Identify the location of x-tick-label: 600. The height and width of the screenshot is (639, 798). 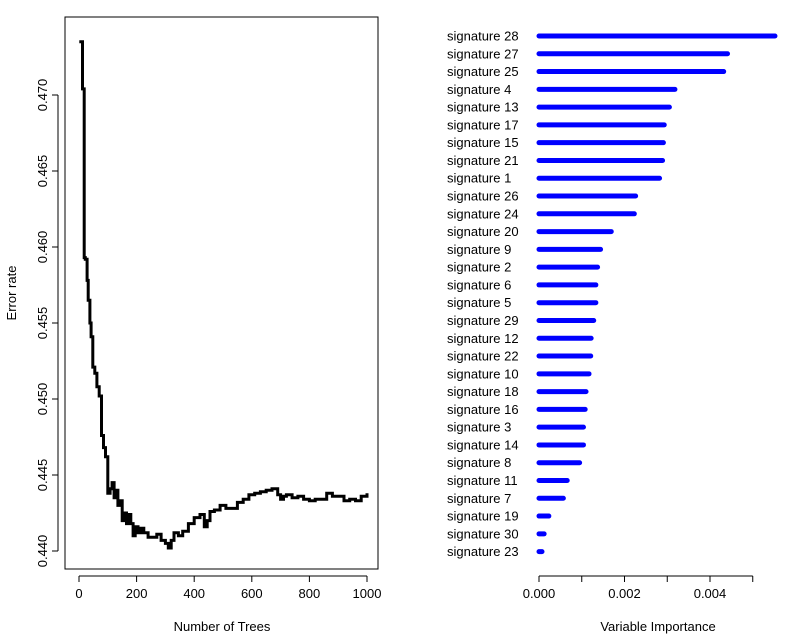
(252, 593).